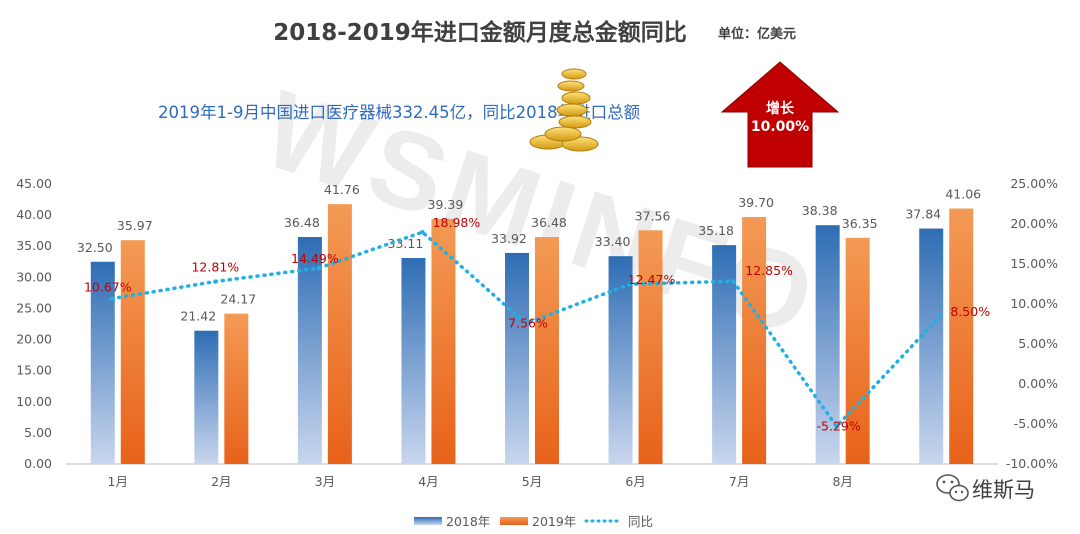 Image resolution: width=1080 pixels, height=534 pixels. What do you see at coordinates (952, 488) in the screenshot?
I see `wechat-icon` at bounding box center [952, 488].